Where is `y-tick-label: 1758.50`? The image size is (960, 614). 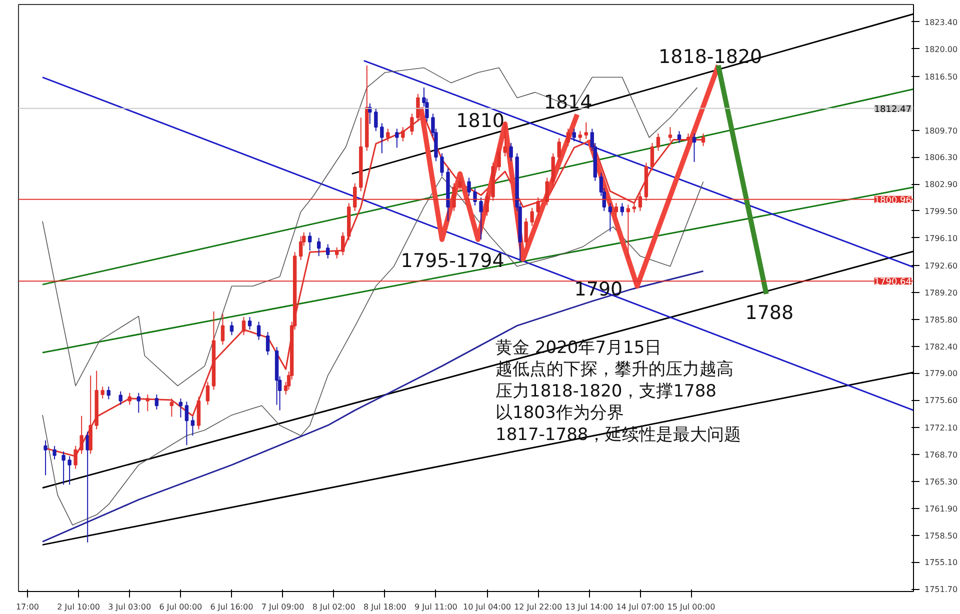
y-tick-label: 1758.50 is located at coordinates (941, 535).